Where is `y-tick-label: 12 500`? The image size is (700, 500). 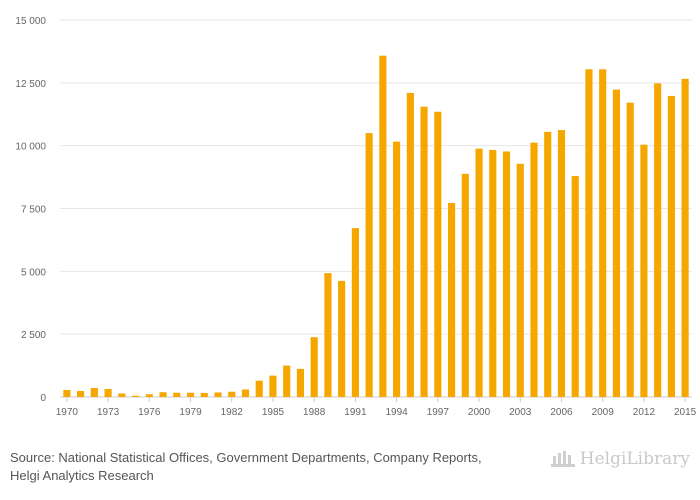
y-tick-label: 12 500 is located at coordinates (30, 84).